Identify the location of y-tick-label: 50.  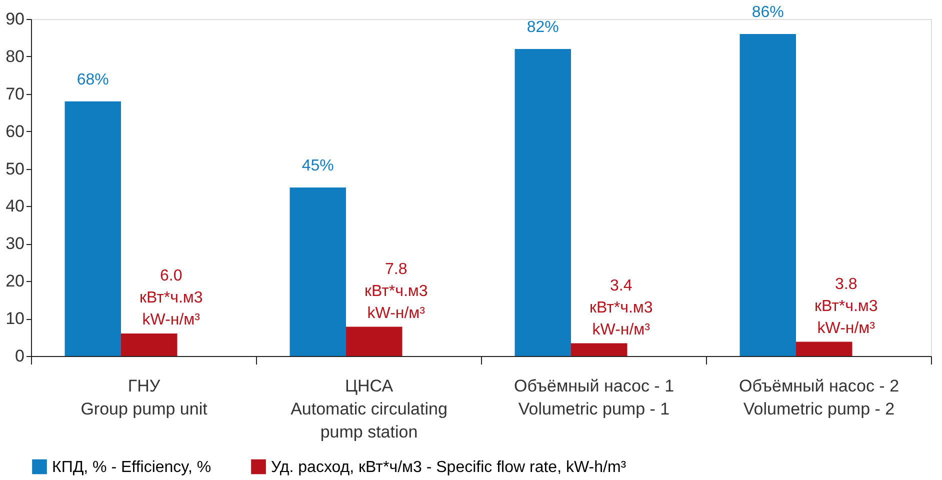
(15, 168).